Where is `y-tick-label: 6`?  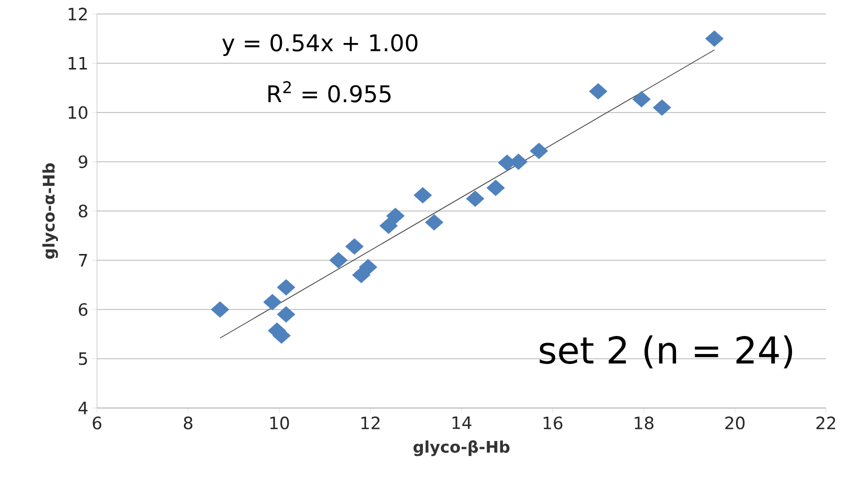
y-tick-label: 6 is located at coordinates (83, 309).